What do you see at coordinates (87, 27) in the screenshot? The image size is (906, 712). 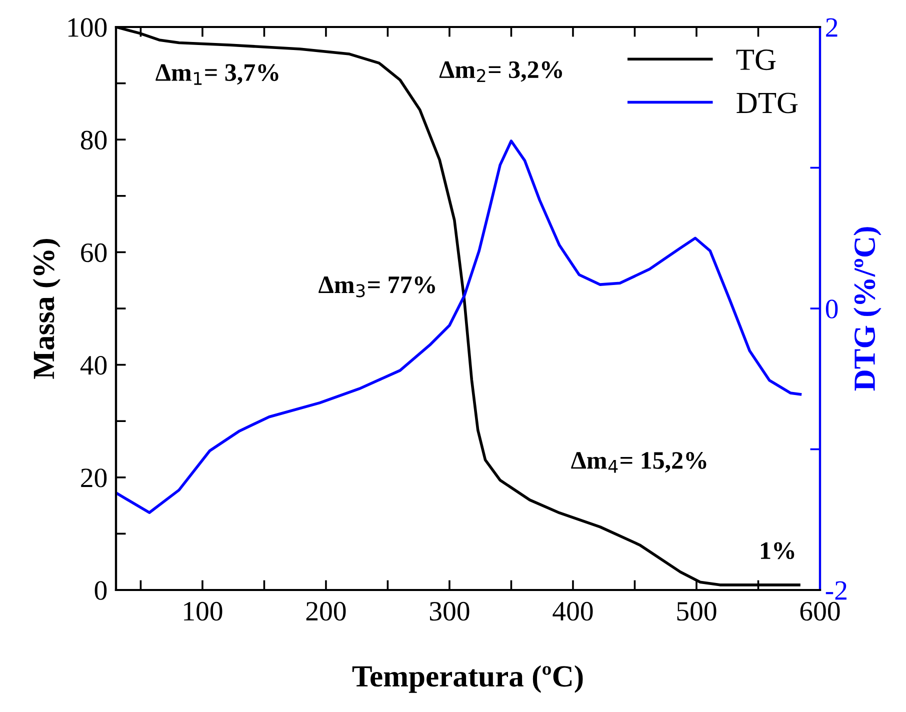 I see `y-tick-label: 100` at bounding box center [87, 27].